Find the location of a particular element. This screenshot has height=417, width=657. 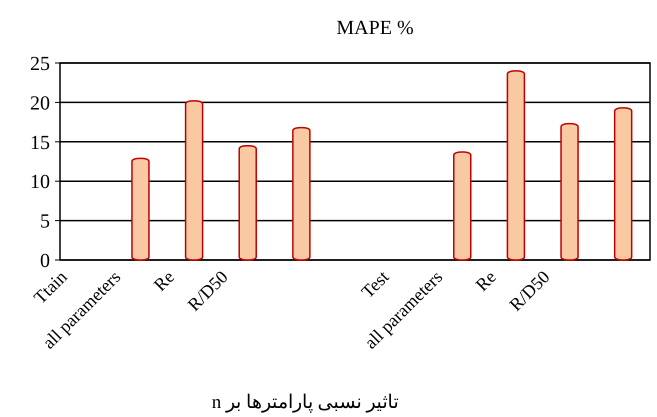

y-tick-label: 10 is located at coordinates (40, 182).